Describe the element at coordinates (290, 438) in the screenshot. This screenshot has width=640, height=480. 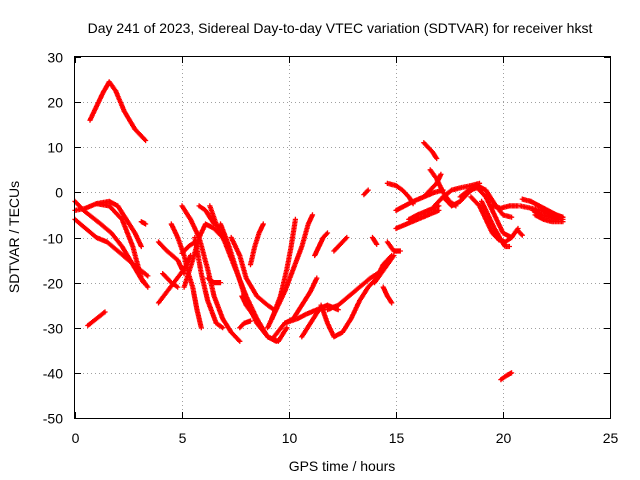
I see `x-tick-label: 10` at that location.